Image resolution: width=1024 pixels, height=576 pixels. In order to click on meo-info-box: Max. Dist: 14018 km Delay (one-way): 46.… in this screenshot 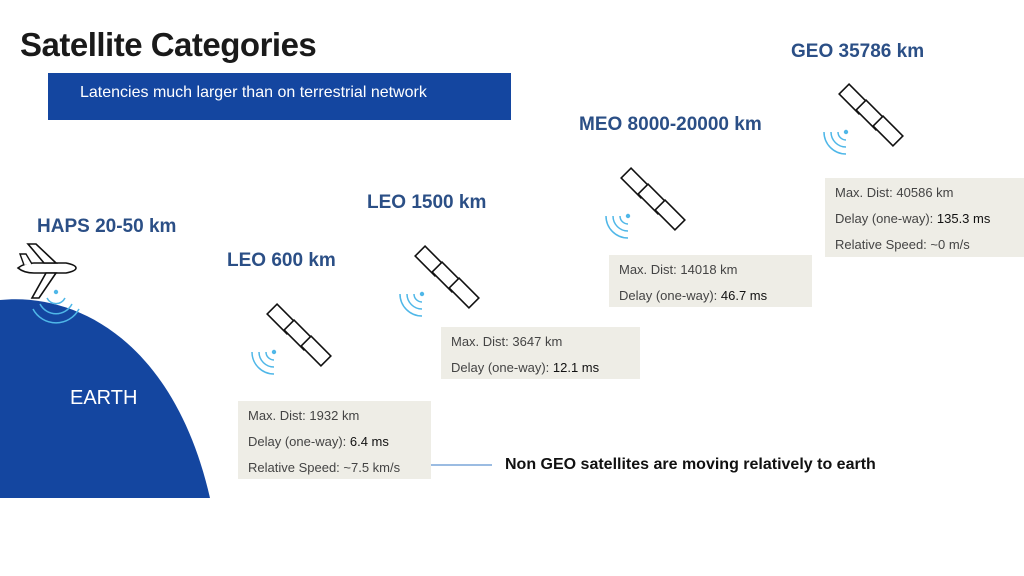, I will do `click(710, 281)`.